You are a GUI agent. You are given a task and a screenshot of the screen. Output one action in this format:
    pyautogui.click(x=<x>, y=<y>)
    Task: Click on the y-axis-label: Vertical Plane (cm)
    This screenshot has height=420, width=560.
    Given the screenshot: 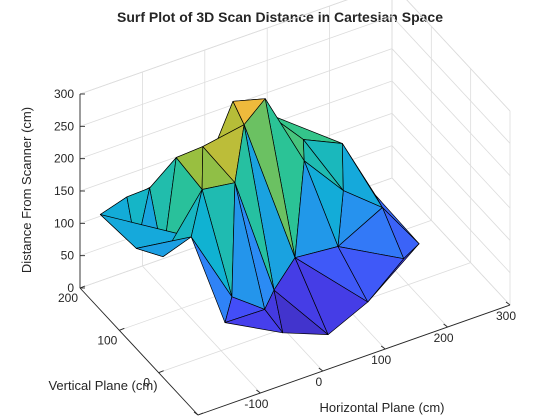 What is the action you would take?
    pyautogui.click(x=102, y=385)
    